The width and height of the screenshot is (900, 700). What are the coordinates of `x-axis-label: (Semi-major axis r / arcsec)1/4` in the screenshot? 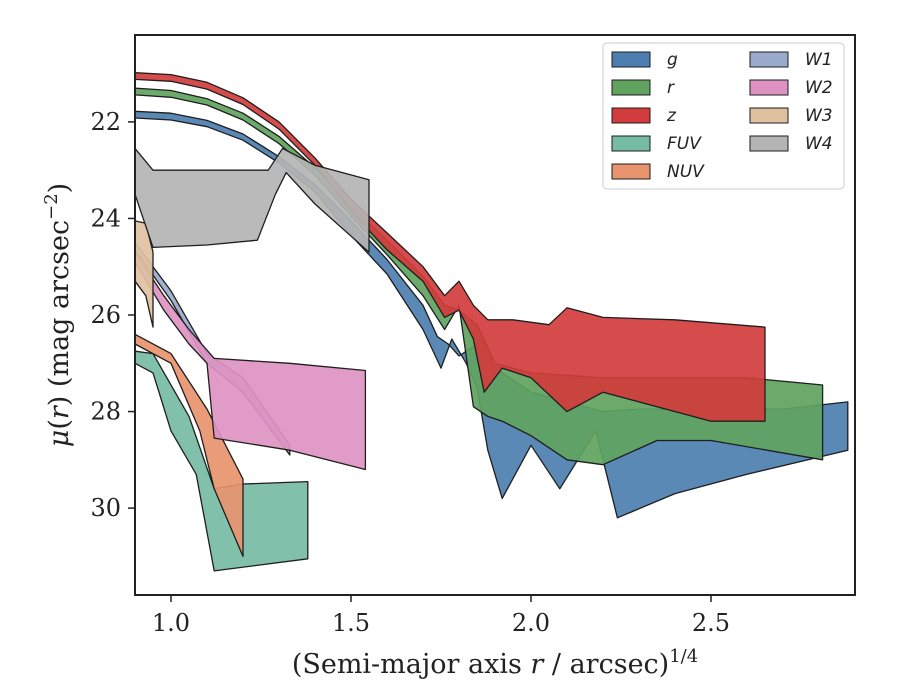 It's located at (495, 663).